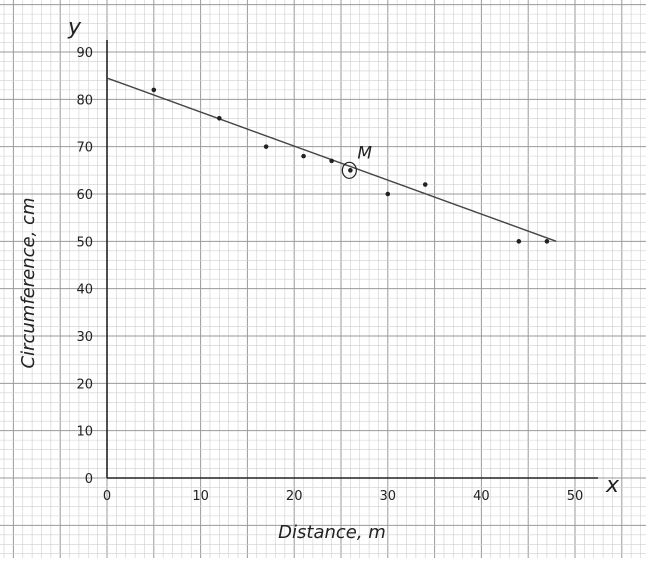 This screenshot has height=563, width=646. Describe the element at coordinates (388, 496) in the screenshot. I see `x-tick-label: 30` at that location.